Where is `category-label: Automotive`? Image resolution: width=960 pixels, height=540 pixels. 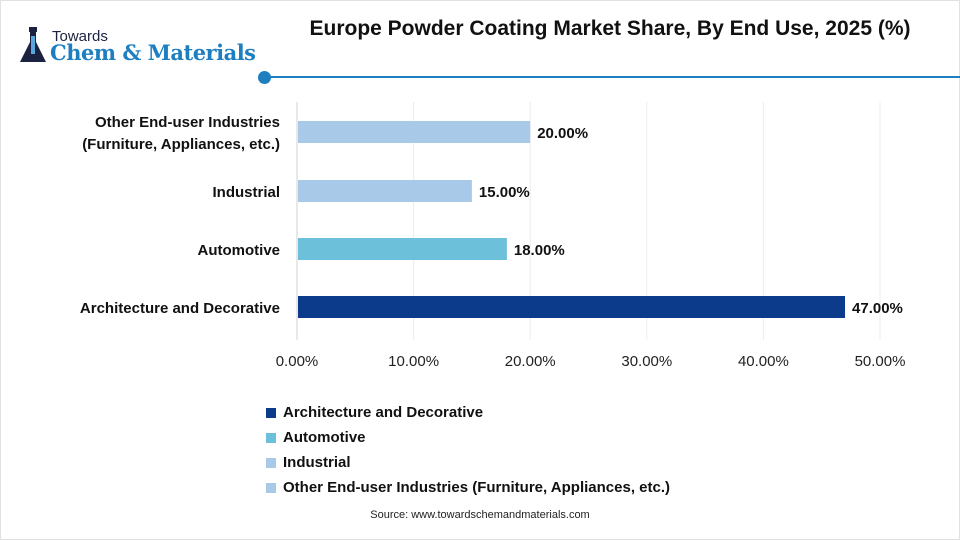
category-label: Automotive is located at coordinates (239, 250).